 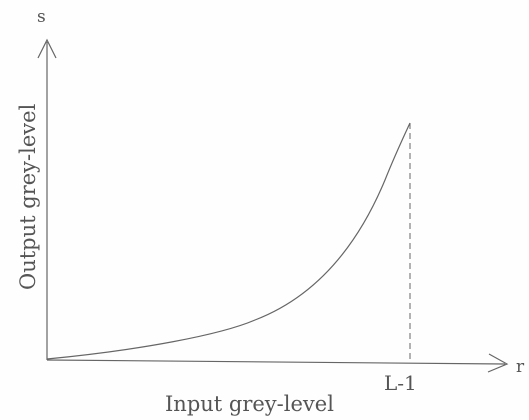 What do you see at coordinates (249, 404) in the screenshot?
I see `x-axis-label: Input grey-level` at bounding box center [249, 404].